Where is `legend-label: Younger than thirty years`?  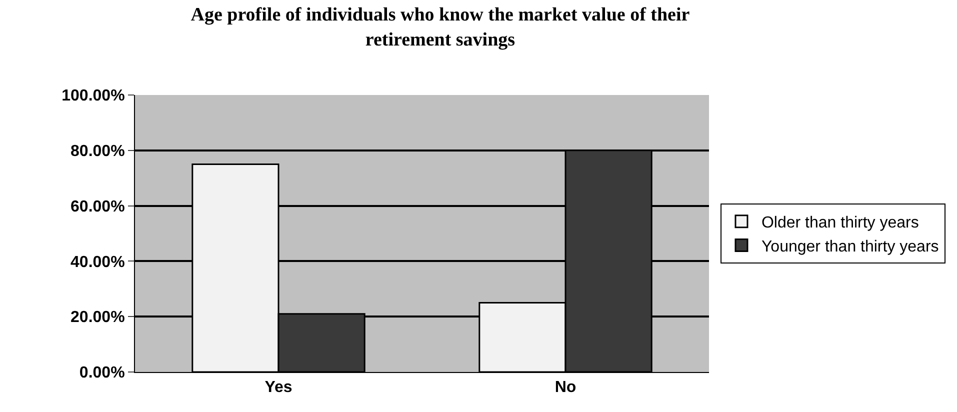 legend-label: Younger than thirty years is located at coordinates (850, 247).